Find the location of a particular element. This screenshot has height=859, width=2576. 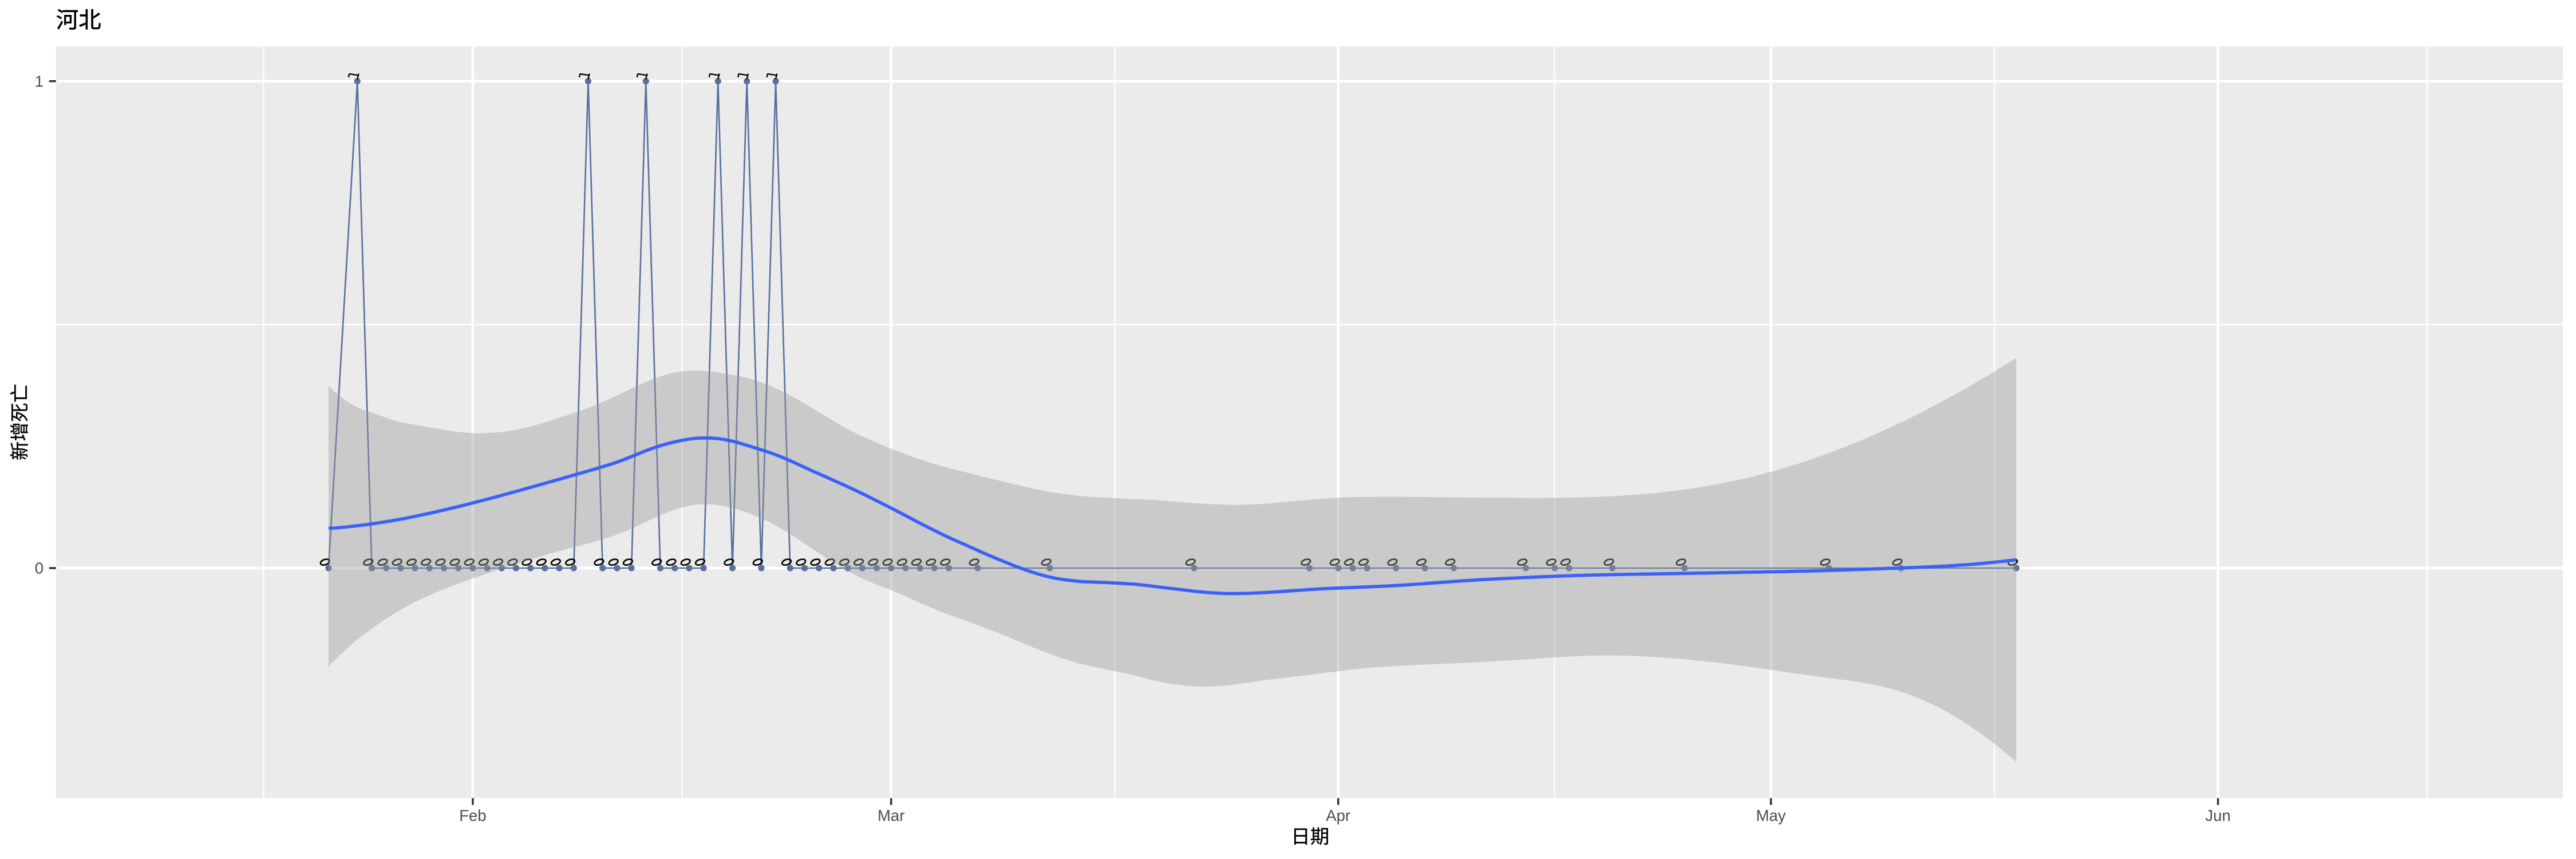

svg-text: May is located at coordinates (1771, 815).